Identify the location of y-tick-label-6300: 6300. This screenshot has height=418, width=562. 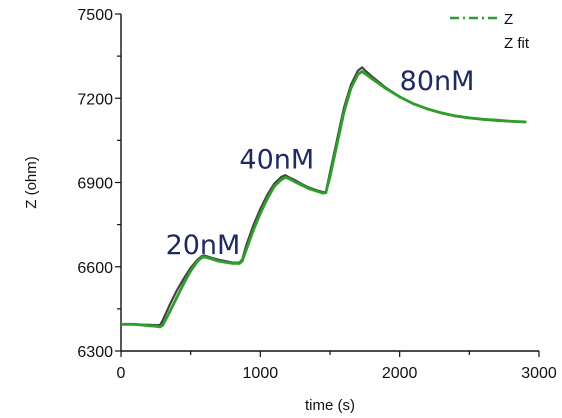
(95, 352).